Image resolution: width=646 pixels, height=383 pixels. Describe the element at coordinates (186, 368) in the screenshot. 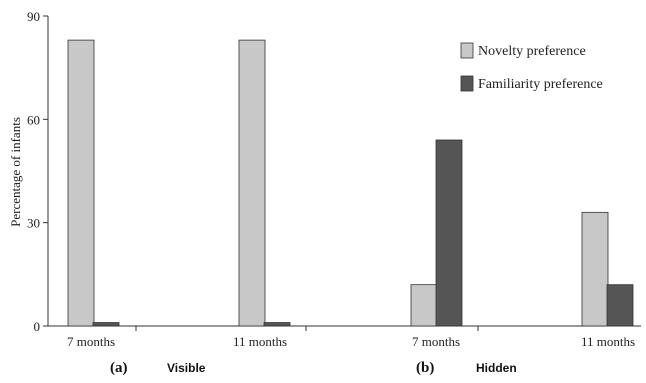

I see `panel-a-name: Visible` at that location.